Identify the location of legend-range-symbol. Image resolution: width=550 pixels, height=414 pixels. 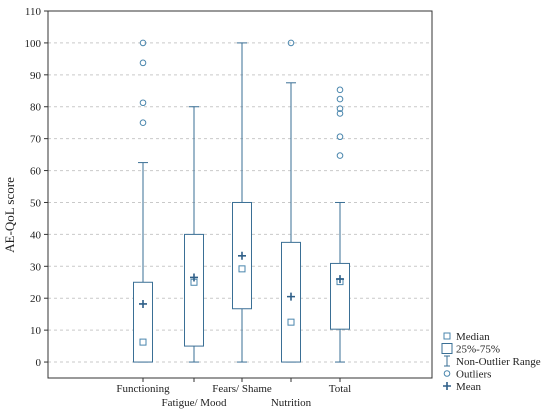
(447, 361).